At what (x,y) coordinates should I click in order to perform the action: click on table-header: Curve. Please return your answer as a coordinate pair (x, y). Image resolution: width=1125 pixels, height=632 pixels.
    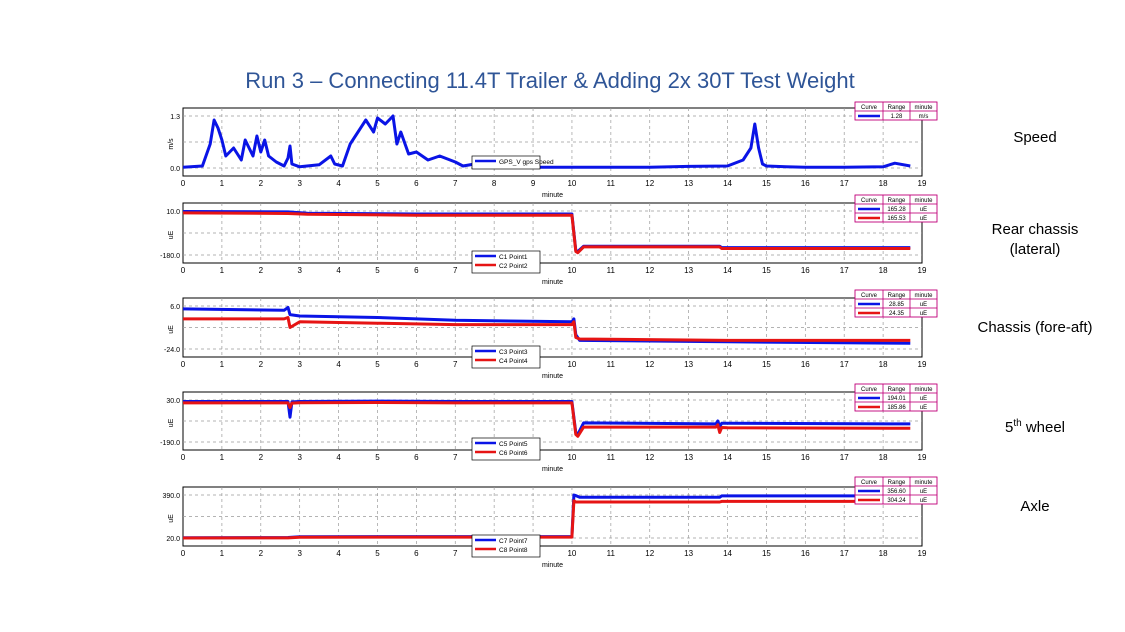
    Looking at the image, I should click on (869, 296).